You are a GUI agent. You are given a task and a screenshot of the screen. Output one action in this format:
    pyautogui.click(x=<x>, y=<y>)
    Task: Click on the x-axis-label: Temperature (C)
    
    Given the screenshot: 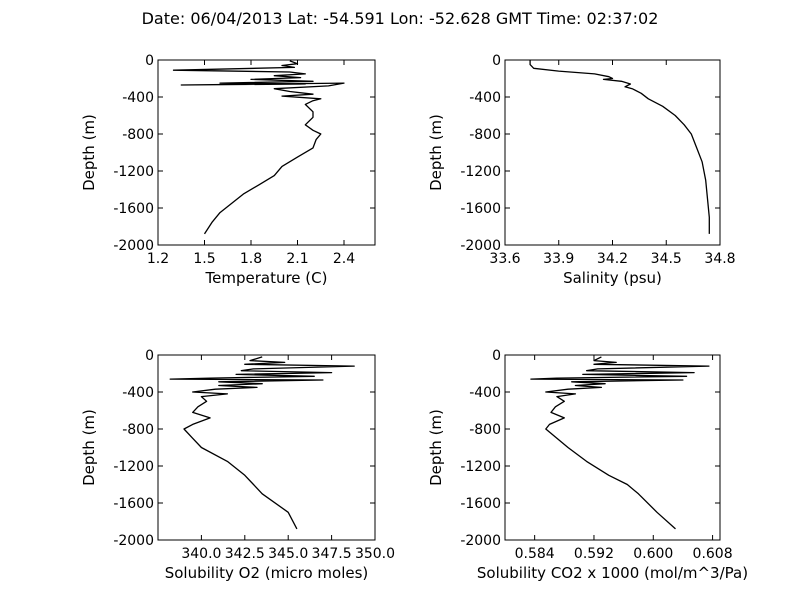 What is the action you would take?
    pyautogui.click(x=266, y=278)
    